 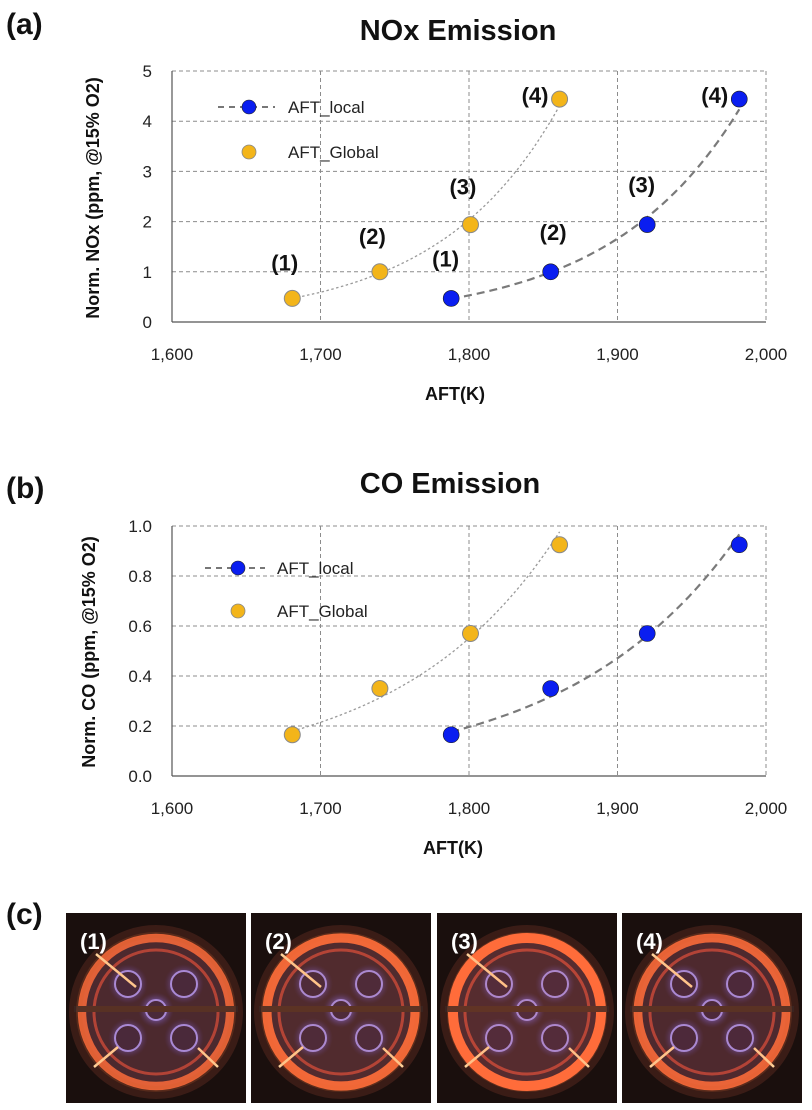 I want to click on panel-label-b: (b), so click(x=25, y=488).